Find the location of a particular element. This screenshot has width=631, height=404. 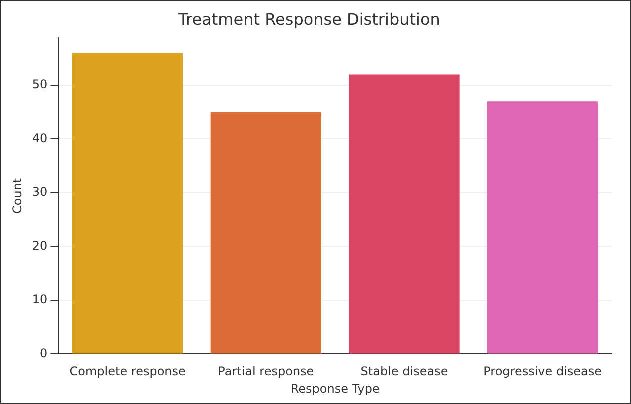

y-tick-label: 40 is located at coordinates (40, 138).